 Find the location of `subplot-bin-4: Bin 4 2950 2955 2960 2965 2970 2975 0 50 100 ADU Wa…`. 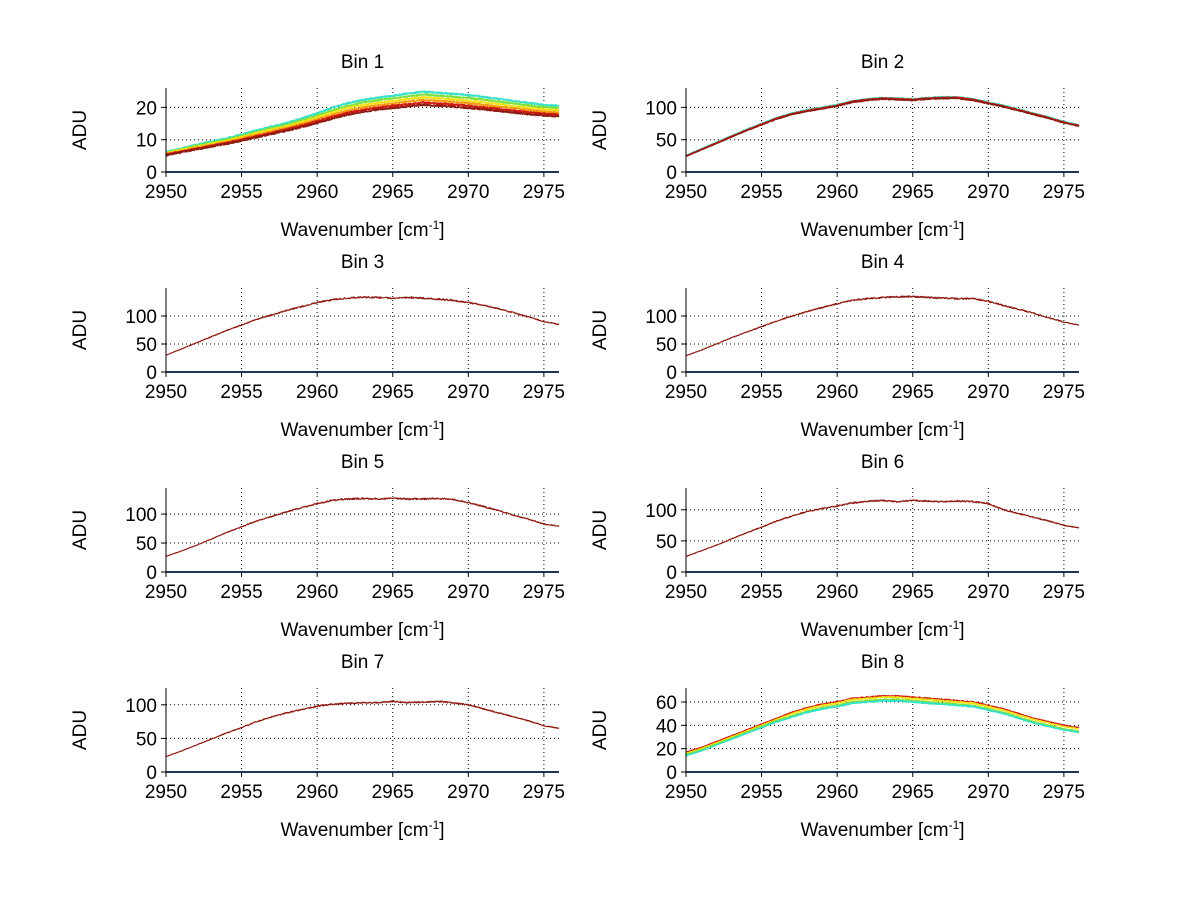

subplot-bin-4: Bin 4 2950 2955 2960 2965 2970 2975 0 50 100 ADU Wa… is located at coordinates (836, 344).